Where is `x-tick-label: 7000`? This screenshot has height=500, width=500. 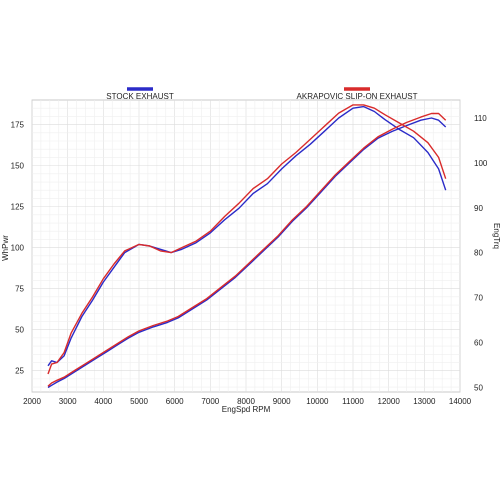
x-tick-label: 7000 is located at coordinates (210, 401).